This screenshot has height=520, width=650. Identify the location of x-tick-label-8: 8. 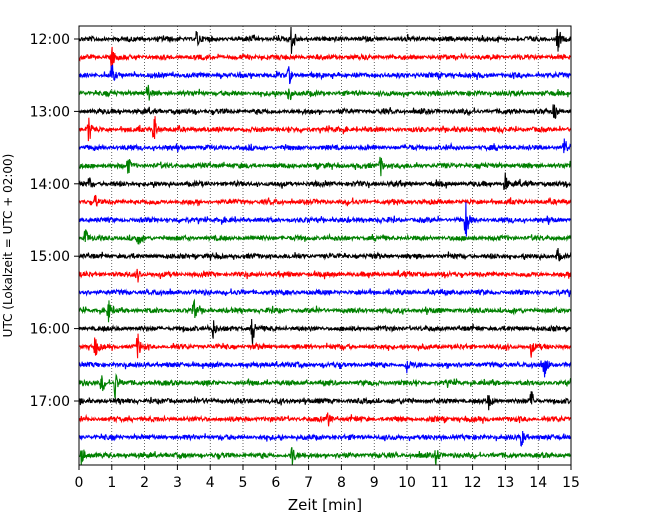
(341, 483).